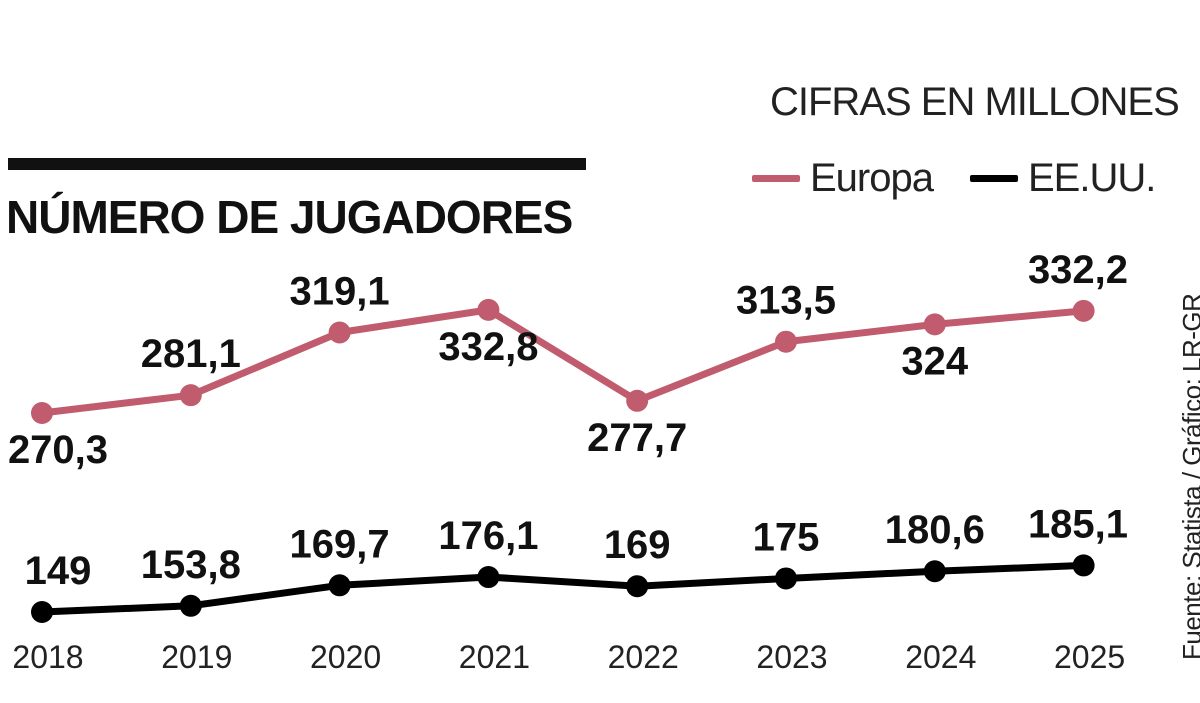 The image size is (1200, 703). What do you see at coordinates (340, 291) in the screenshot?
I see `data-label-europa-2020: 319,1` at bounding box center [340, 291].